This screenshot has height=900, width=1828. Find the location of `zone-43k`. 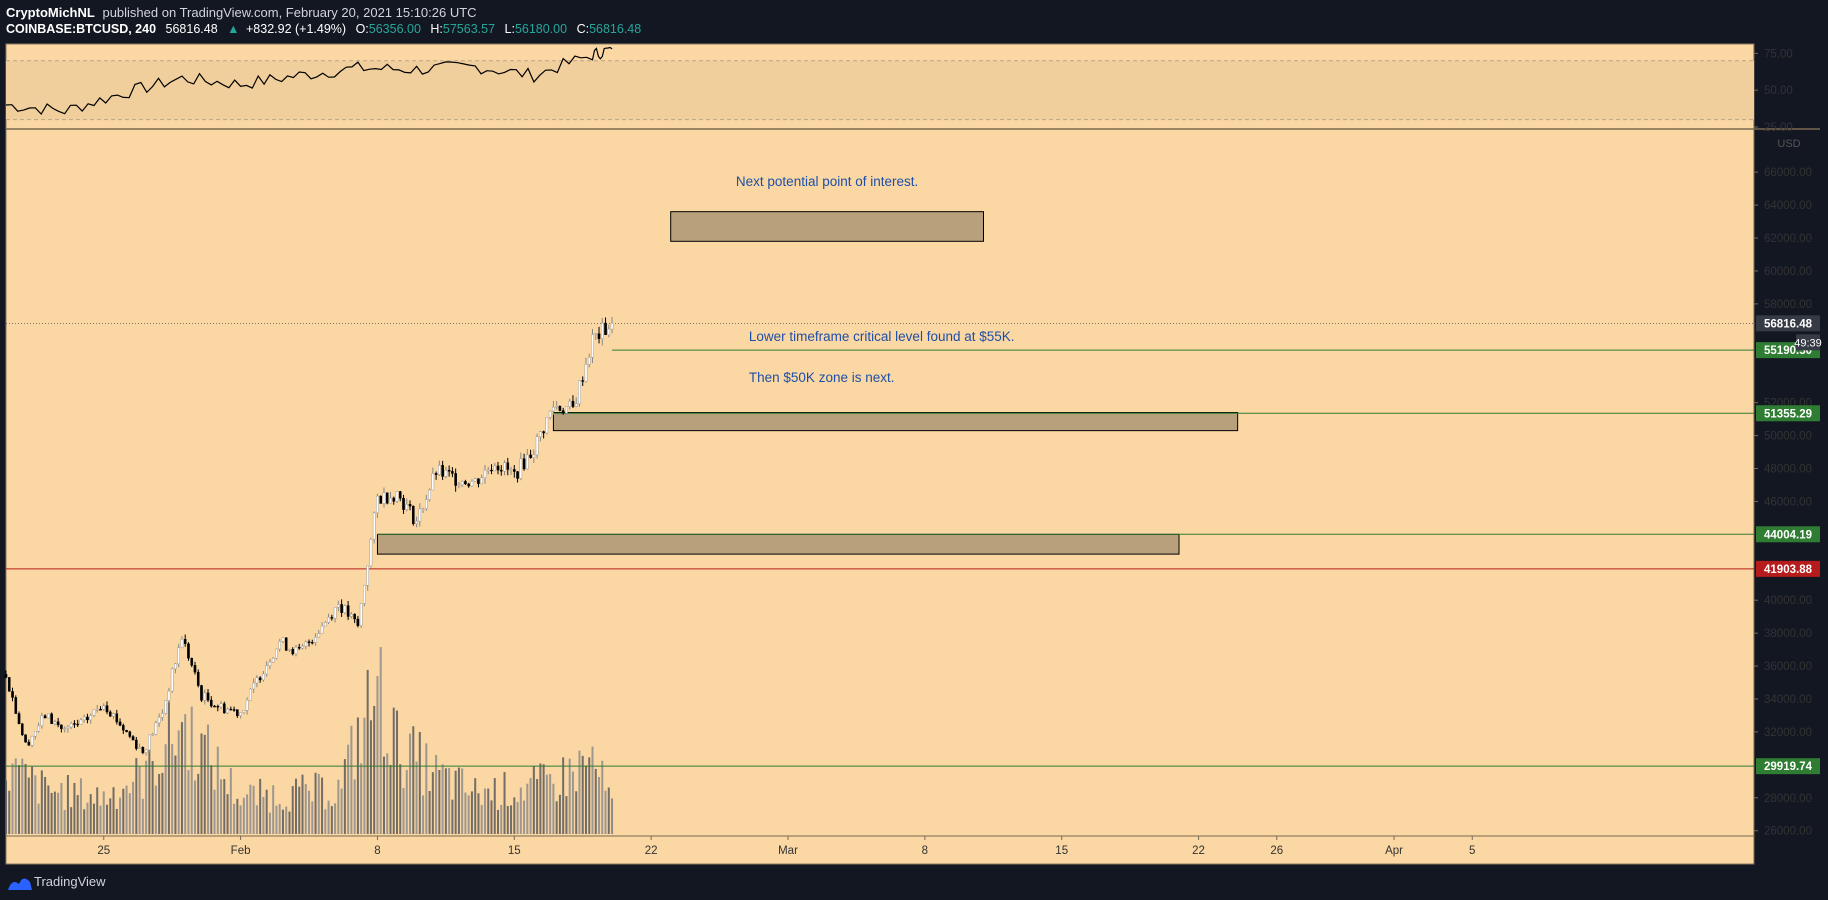

zone-43k is located at coordinates (778, 544).